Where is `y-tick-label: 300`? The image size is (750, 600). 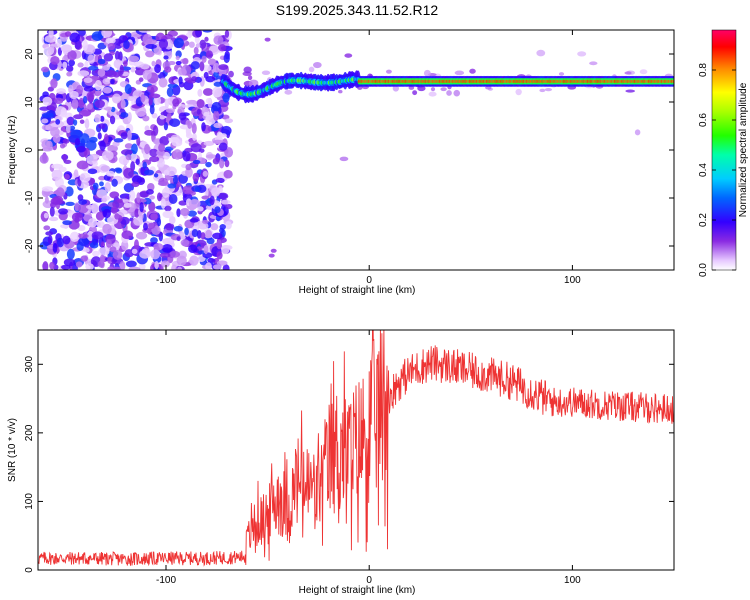 y-tick-label: 300 is located at coordinates (29, 364).